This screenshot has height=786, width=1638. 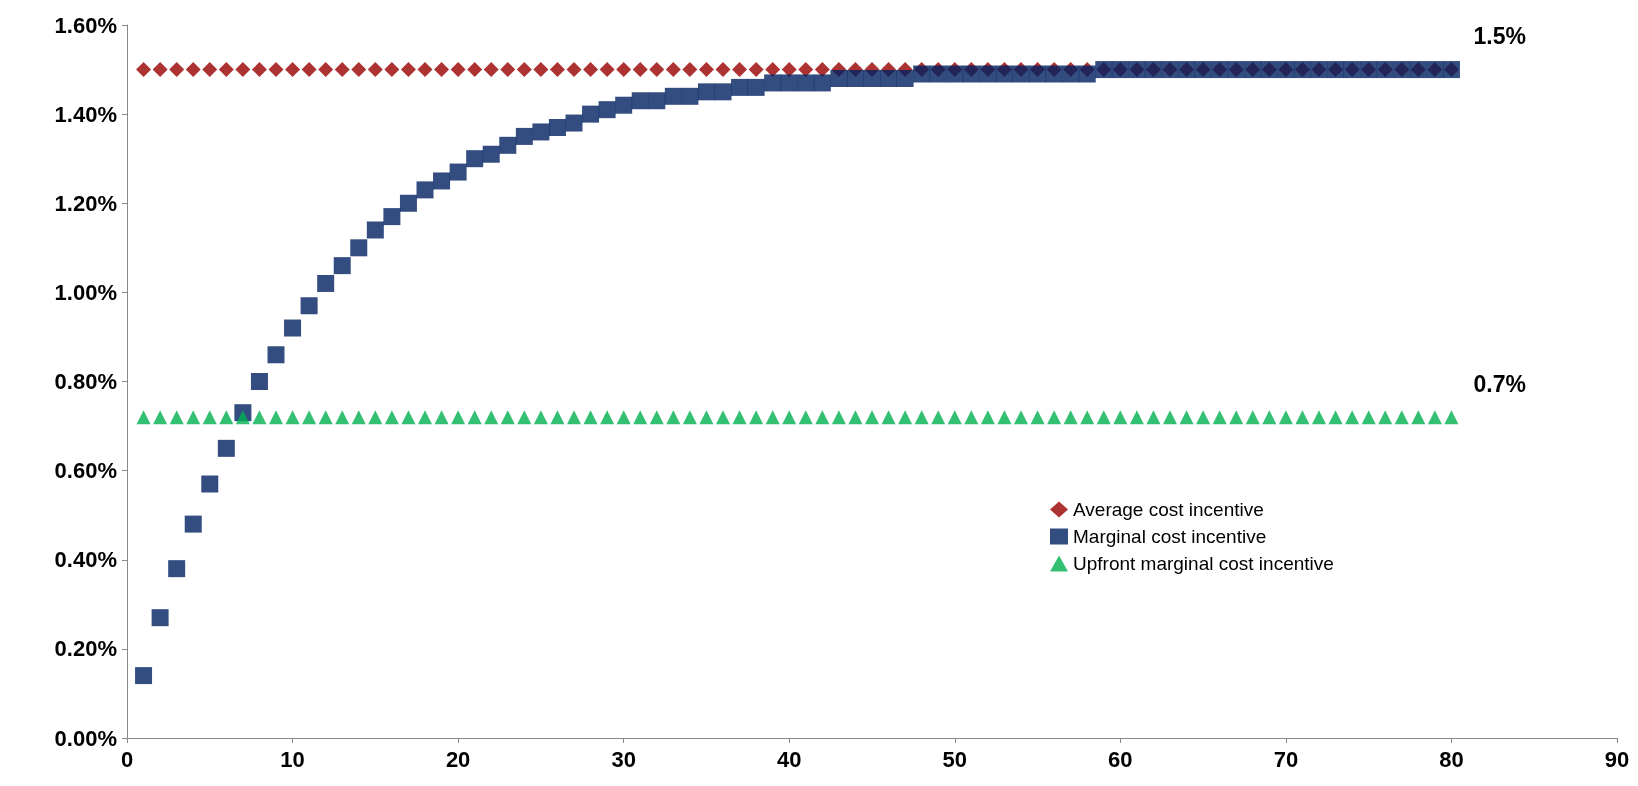 What do you see at coordinates (292, 759) in the screenshot?
I see `x-tick-label: 10` at bounding box center [292, 759].